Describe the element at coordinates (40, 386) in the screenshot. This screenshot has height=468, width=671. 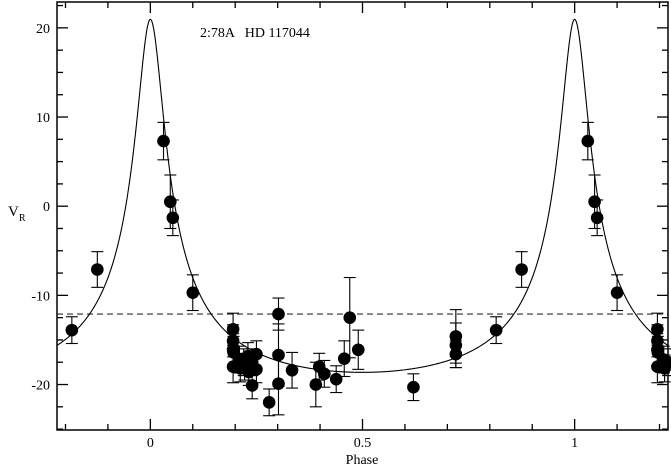
I see `y-tick-label: -20` at that location.